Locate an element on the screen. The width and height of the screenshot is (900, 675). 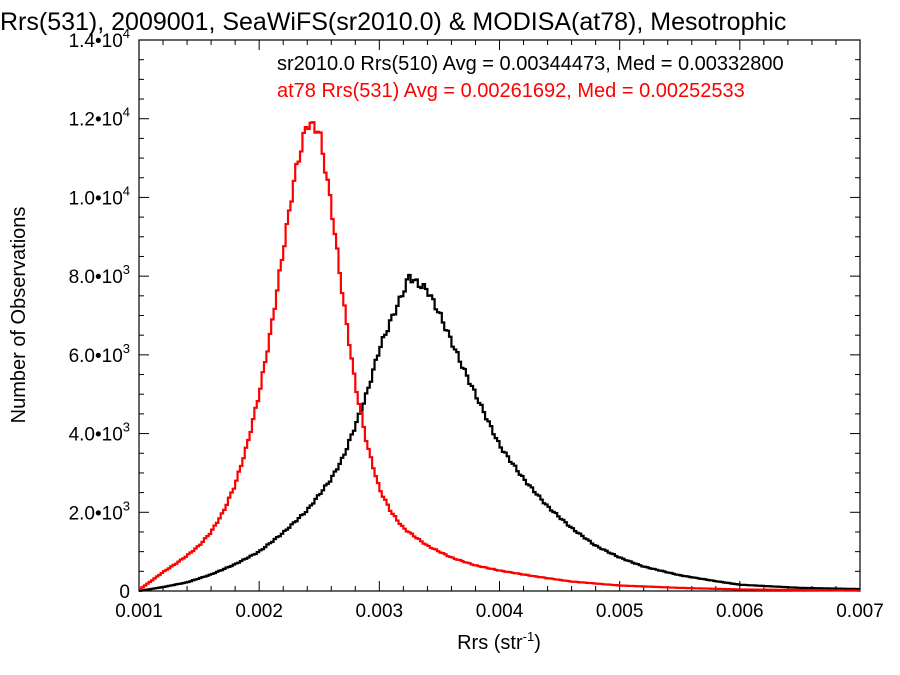
x-axis-label: Rrs (str-1) is located at coordinates (499, 641).